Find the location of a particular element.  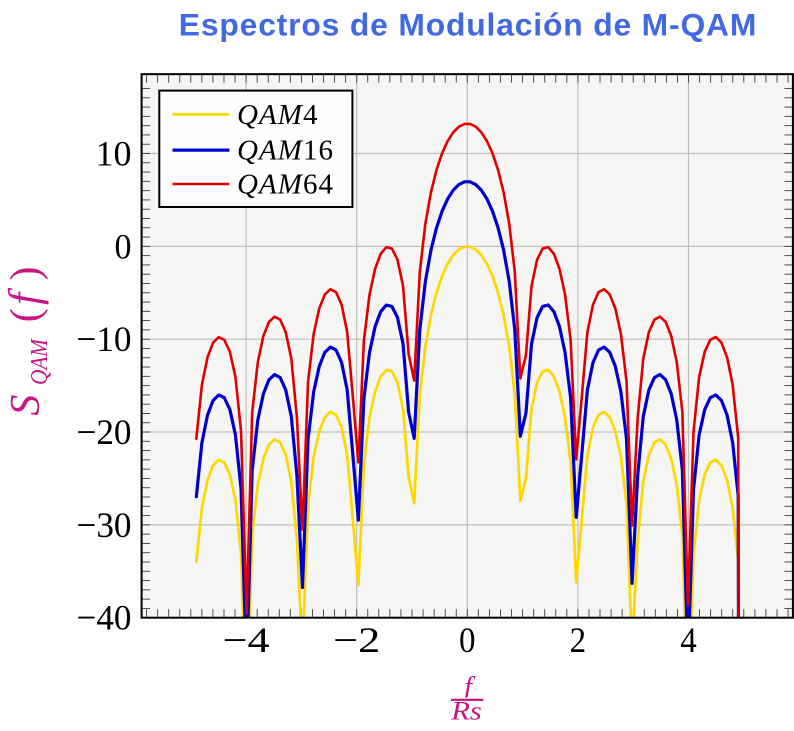

svg-text: −10 is located at coordinates (104, 339).